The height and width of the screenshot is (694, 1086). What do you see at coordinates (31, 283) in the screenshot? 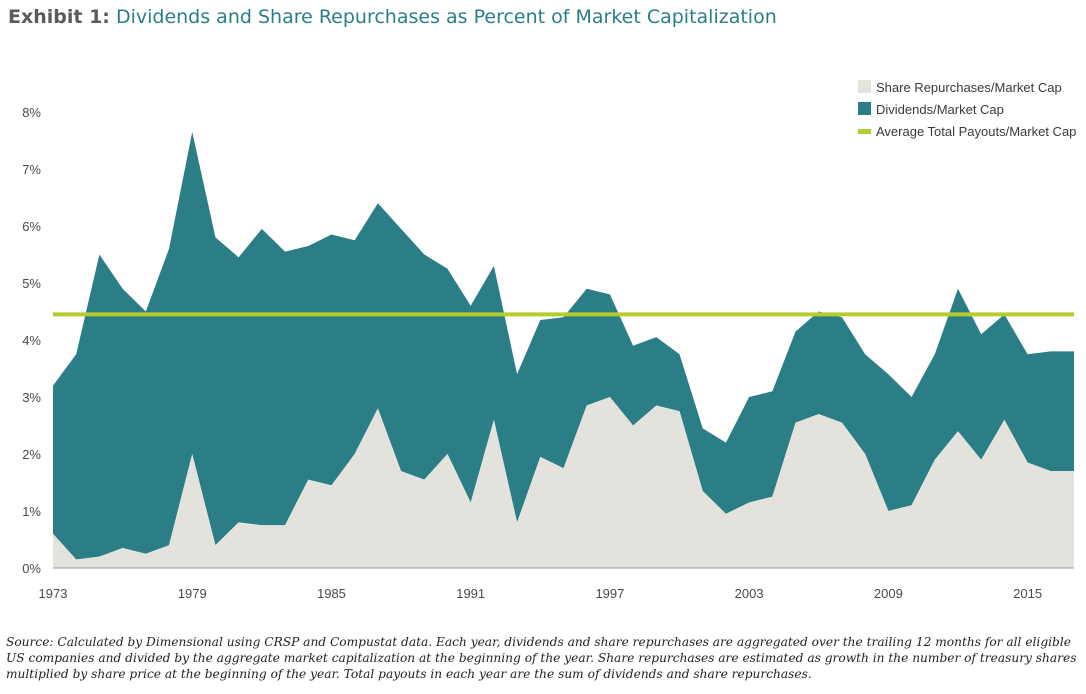
I see `y-tick-label: 5%` at bounding box center [31, 283].